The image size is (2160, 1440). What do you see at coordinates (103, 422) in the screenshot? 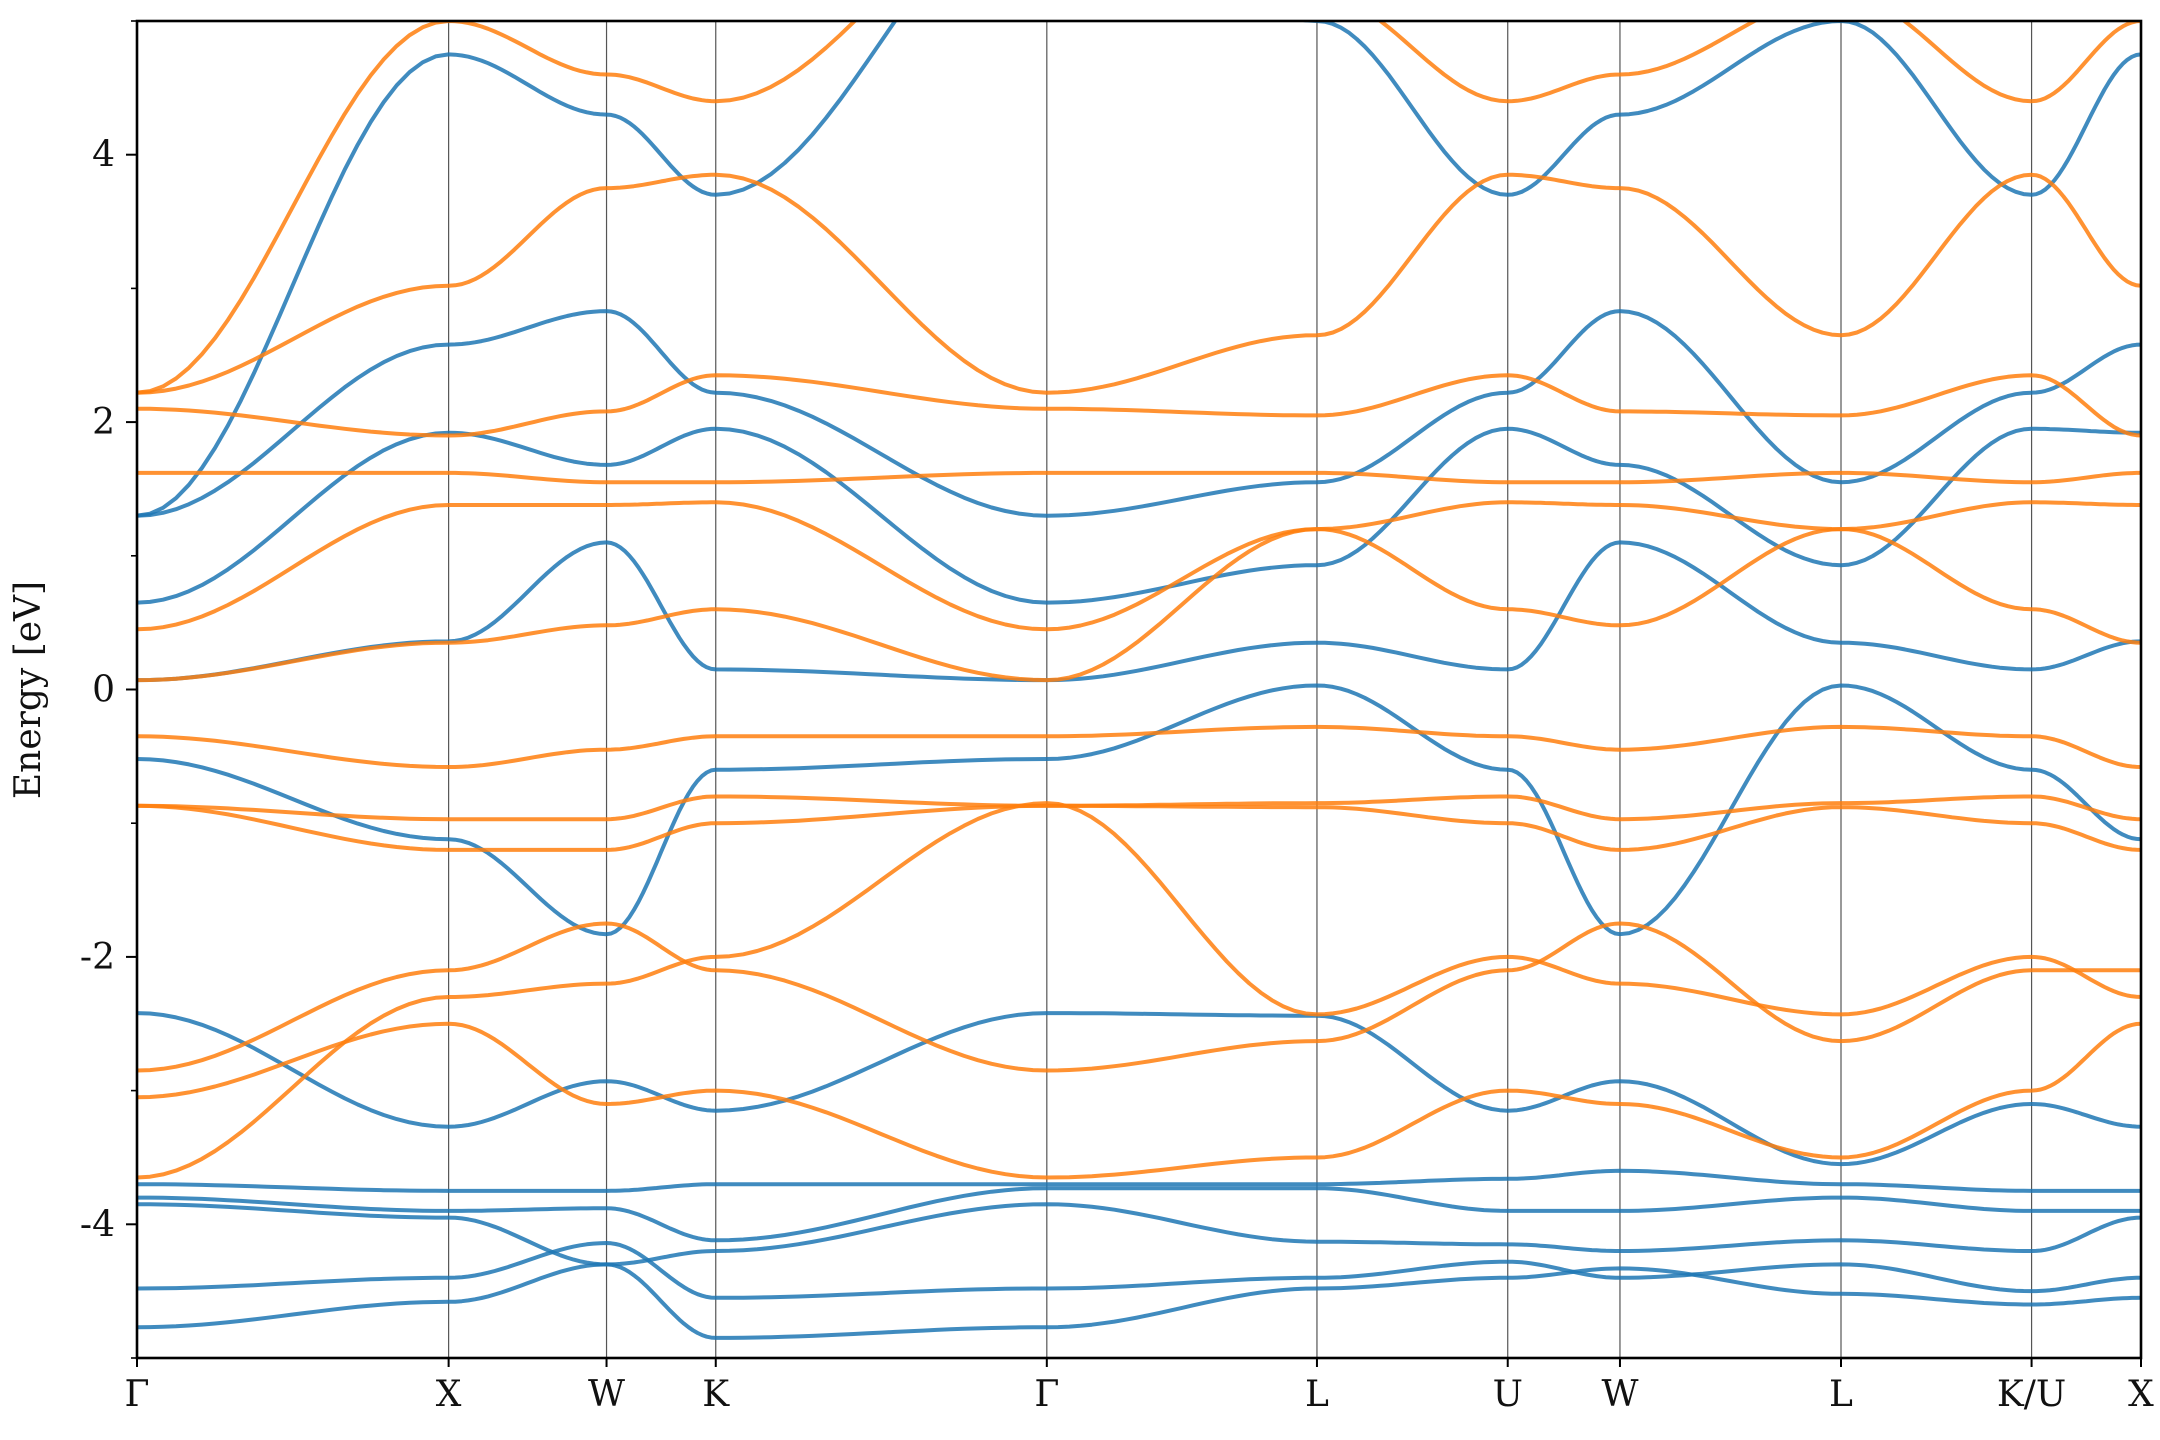
I see `y-tick-label: 2` at bounding box center [103, 422].